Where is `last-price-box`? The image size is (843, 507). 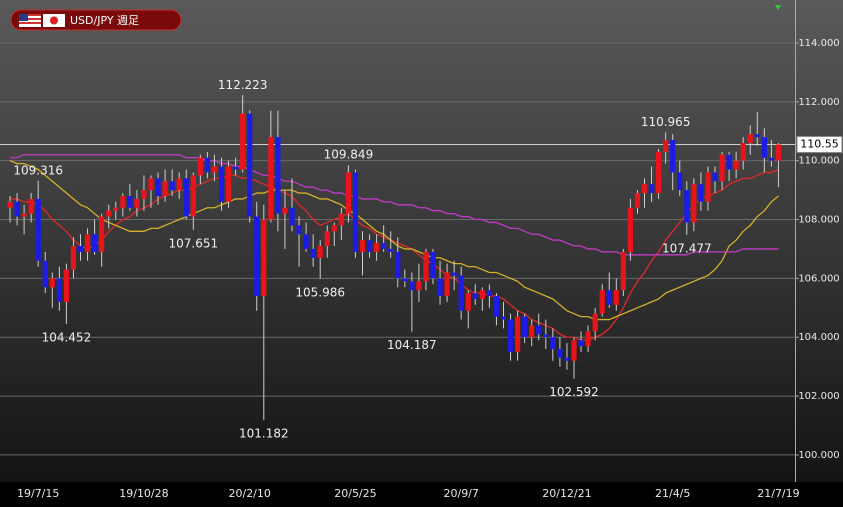
last-price-box is located at coordinates (819, 144).